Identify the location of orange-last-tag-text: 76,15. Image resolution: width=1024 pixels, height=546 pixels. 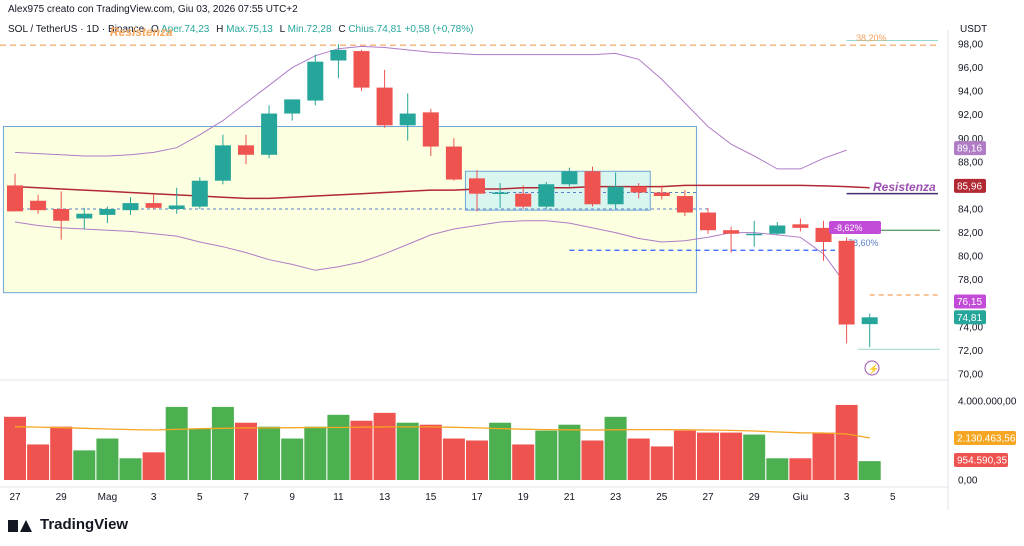
(969, 302).